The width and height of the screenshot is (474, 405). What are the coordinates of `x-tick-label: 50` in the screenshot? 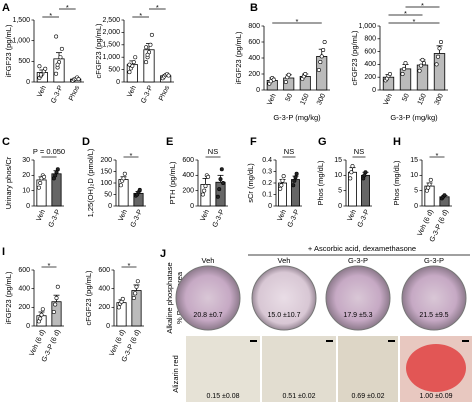 It's located at (406, 98).